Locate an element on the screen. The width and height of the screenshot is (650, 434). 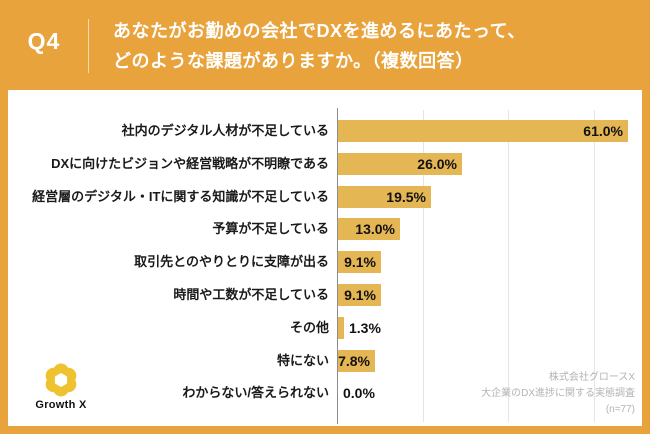
value-label: 7.8% is located at coordinates (354, 361).